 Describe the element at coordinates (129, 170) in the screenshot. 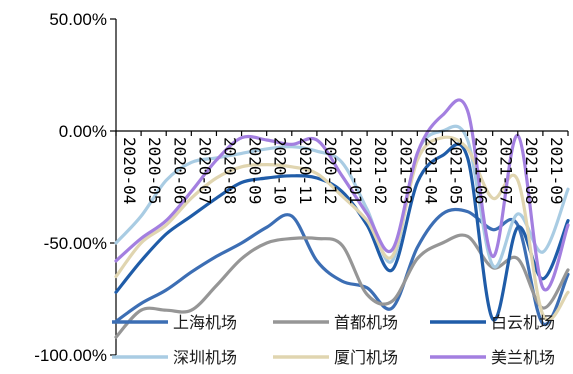

I see `x-tick-label: 2020-04` at that location.